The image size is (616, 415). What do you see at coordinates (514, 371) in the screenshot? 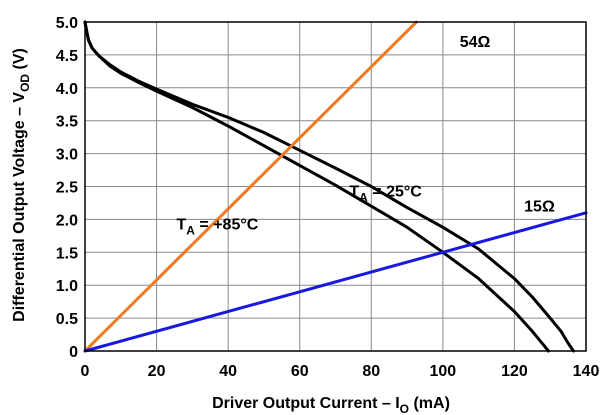
I see `x-tick-label: 120` at bounding box center [514, 371].